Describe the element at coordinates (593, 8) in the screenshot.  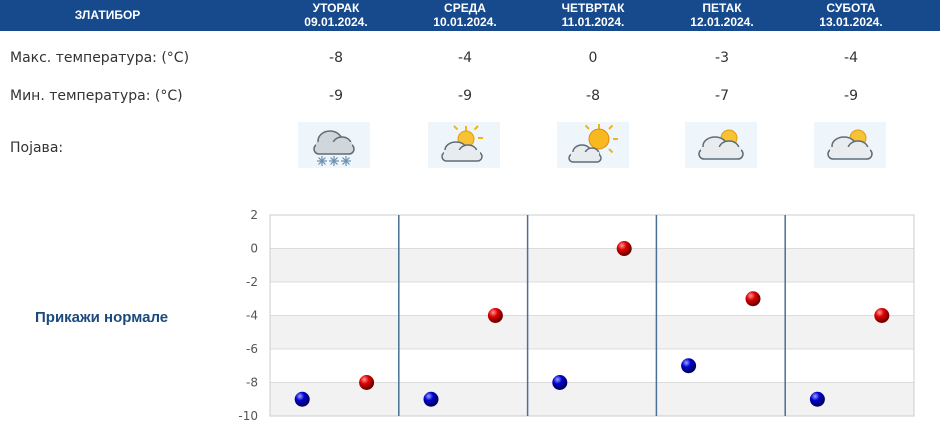
I see `day-name: ЧЕТВРТАК` at that location.